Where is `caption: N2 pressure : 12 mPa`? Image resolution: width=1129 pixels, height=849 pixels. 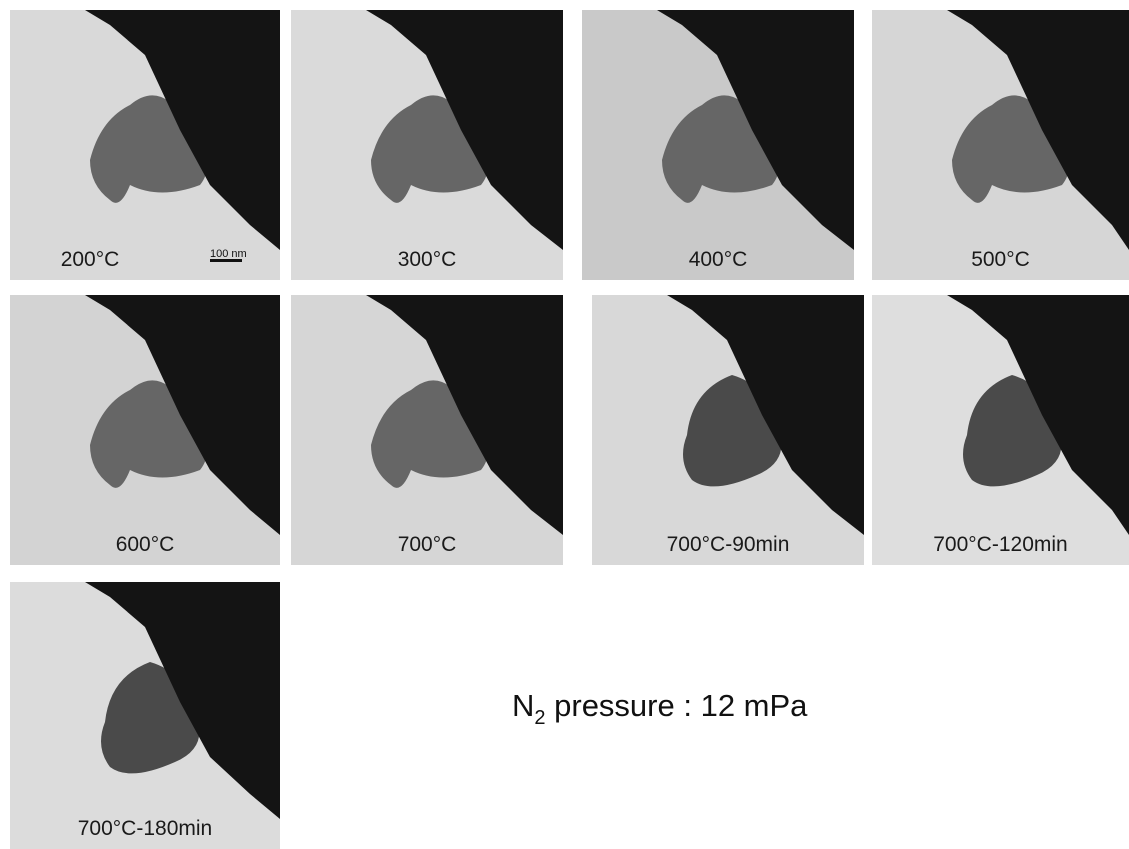
caption: N2 pressure : 12 mPa is located at coordinates (659, 709).